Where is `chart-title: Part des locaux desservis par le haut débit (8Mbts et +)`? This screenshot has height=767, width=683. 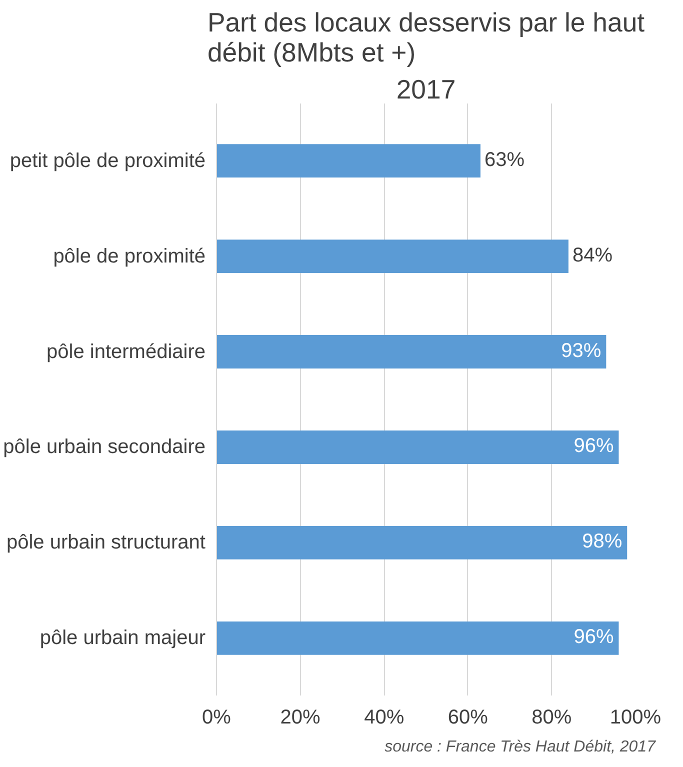
chart-title: Part des locaux desservis par le haut débit (8Mbts et +) is located at coordinates (426, 38).